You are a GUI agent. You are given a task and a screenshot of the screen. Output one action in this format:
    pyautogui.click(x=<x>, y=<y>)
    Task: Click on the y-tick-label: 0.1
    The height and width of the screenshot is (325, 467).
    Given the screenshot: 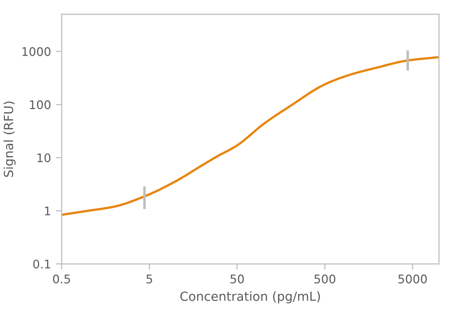 What is the action you would take?
    pyautogui.click(x=41, y=264)
    